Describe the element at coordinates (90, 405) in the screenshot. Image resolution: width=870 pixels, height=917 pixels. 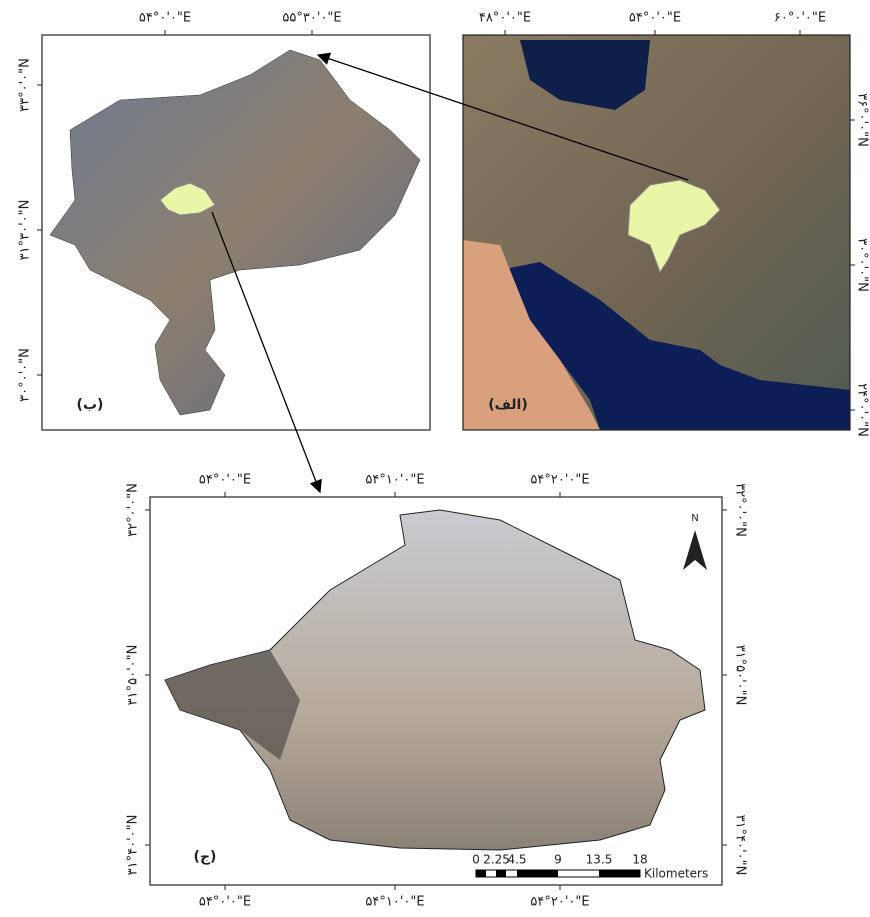
I see `panel-label: (ب)` at that location.